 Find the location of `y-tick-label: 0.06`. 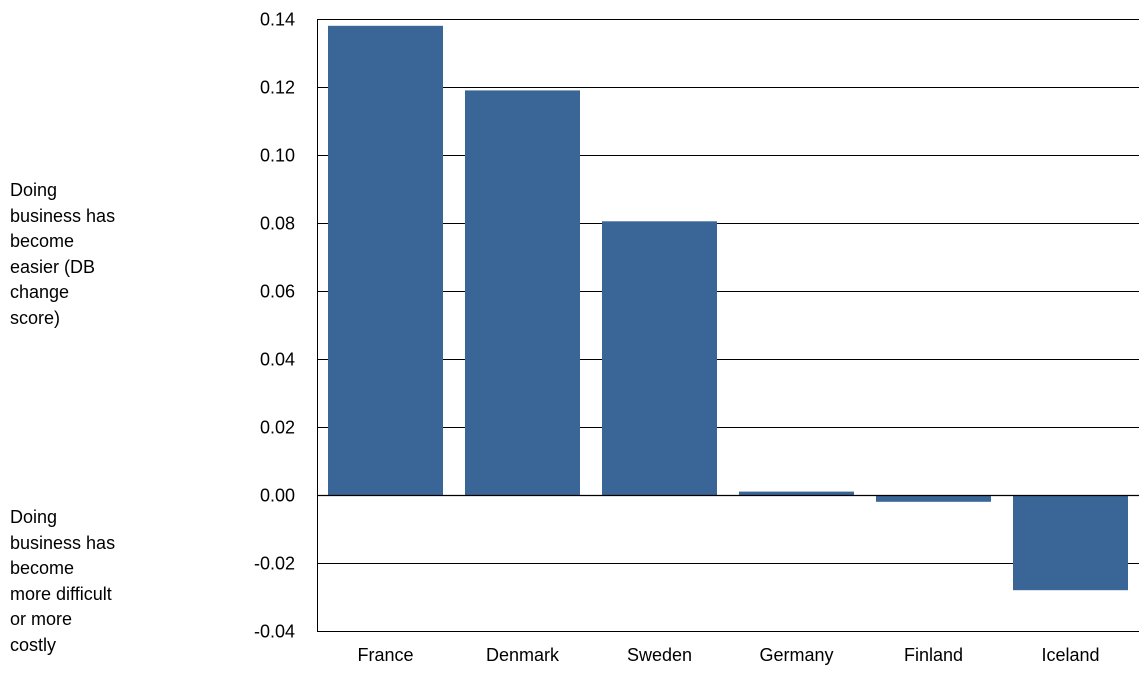

y-tick-label: 0.06 is located at coordinates (277, 292).